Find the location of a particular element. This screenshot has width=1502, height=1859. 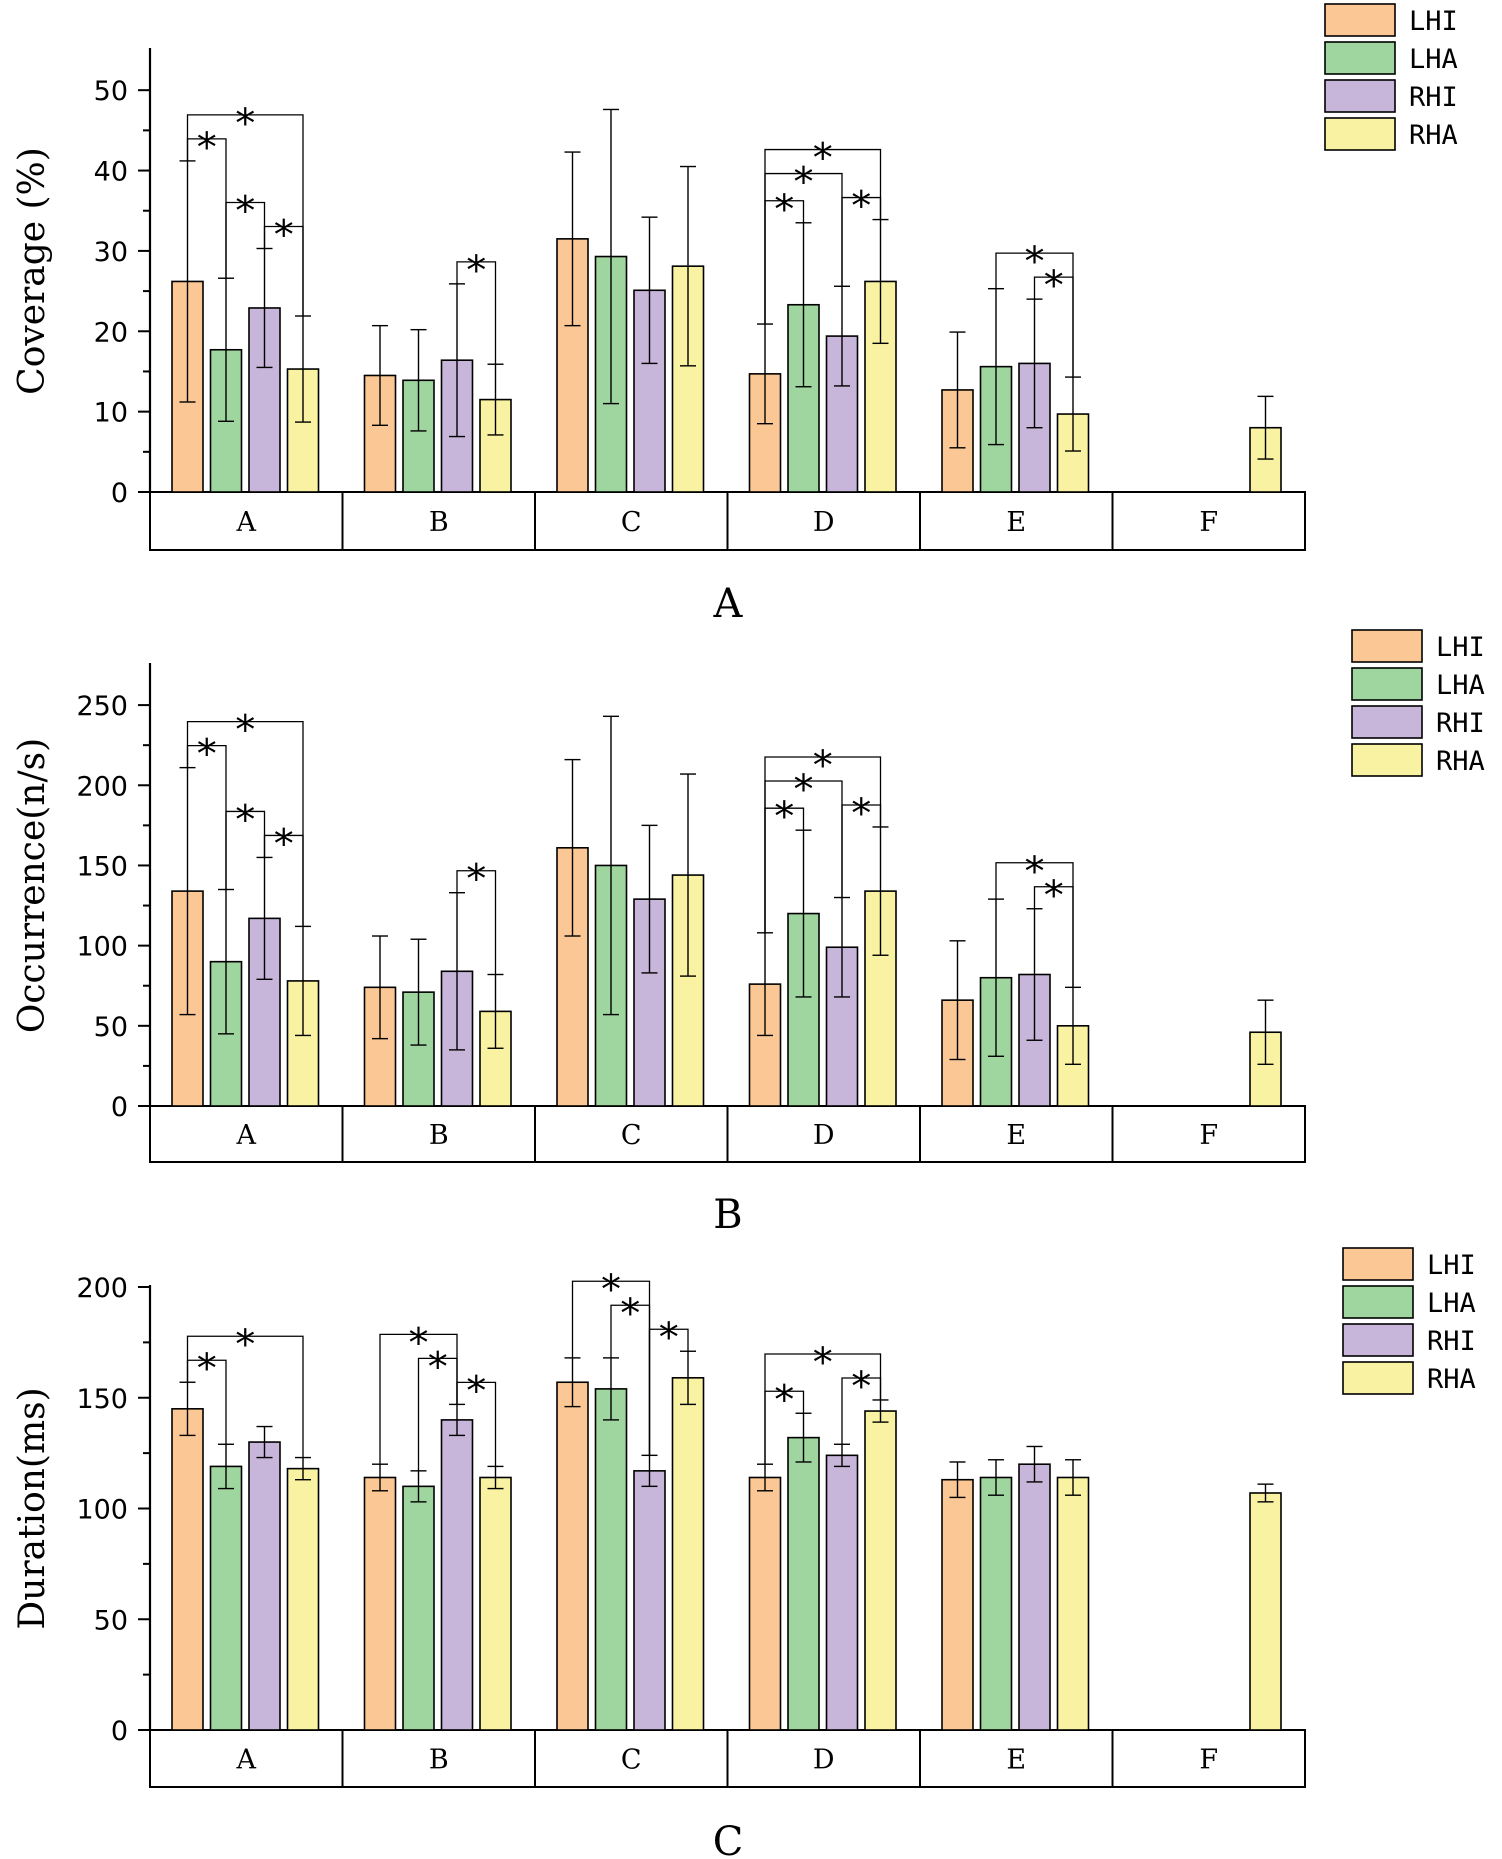

y-tick-label: 250 is located at coordinates (102, 706).